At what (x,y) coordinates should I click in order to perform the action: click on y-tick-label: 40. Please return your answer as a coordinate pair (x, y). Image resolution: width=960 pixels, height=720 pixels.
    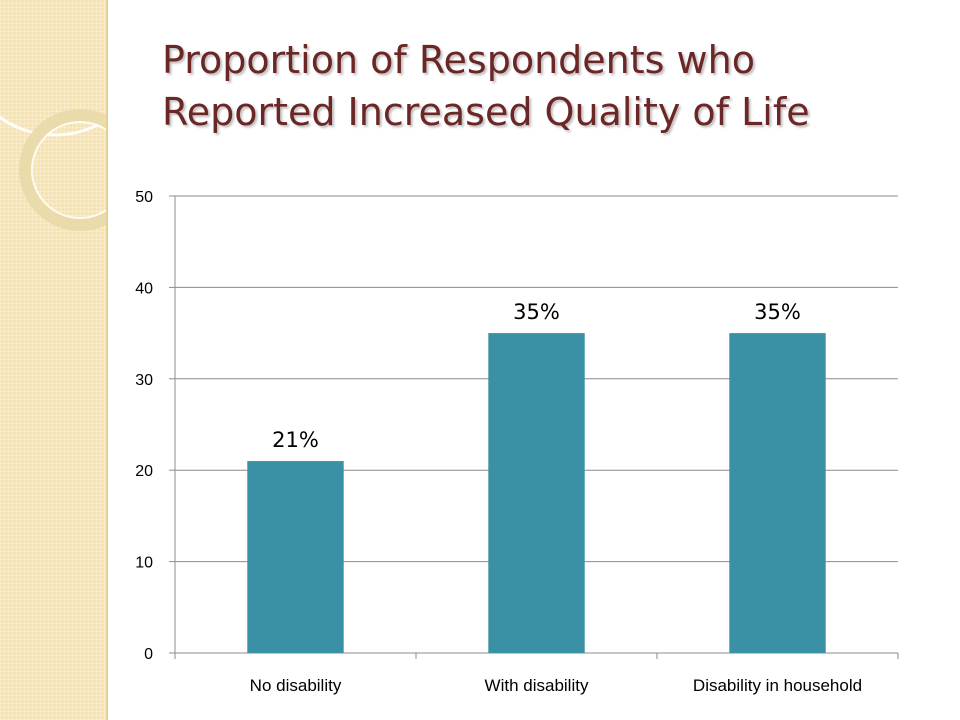
    Looking at the image, I should click on (144, 288).